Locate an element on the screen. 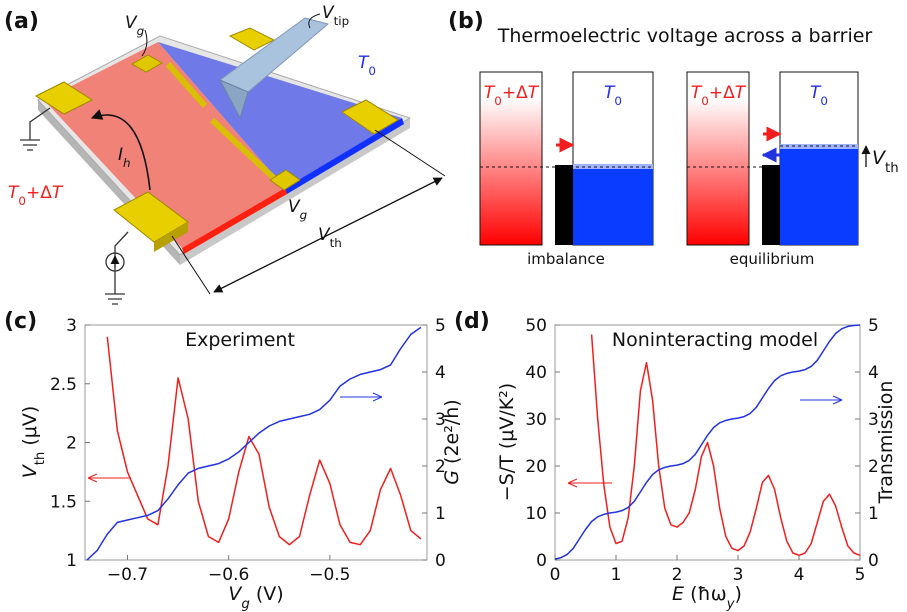  text-part: (ħω is located at coordinates (705, 594).